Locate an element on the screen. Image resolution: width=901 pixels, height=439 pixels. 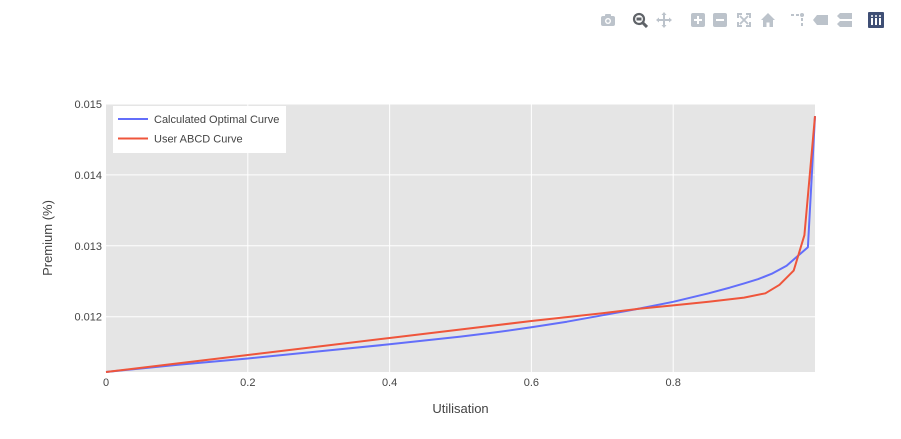
x-tick-label: 0.6 is located at coordinates (531, 383).